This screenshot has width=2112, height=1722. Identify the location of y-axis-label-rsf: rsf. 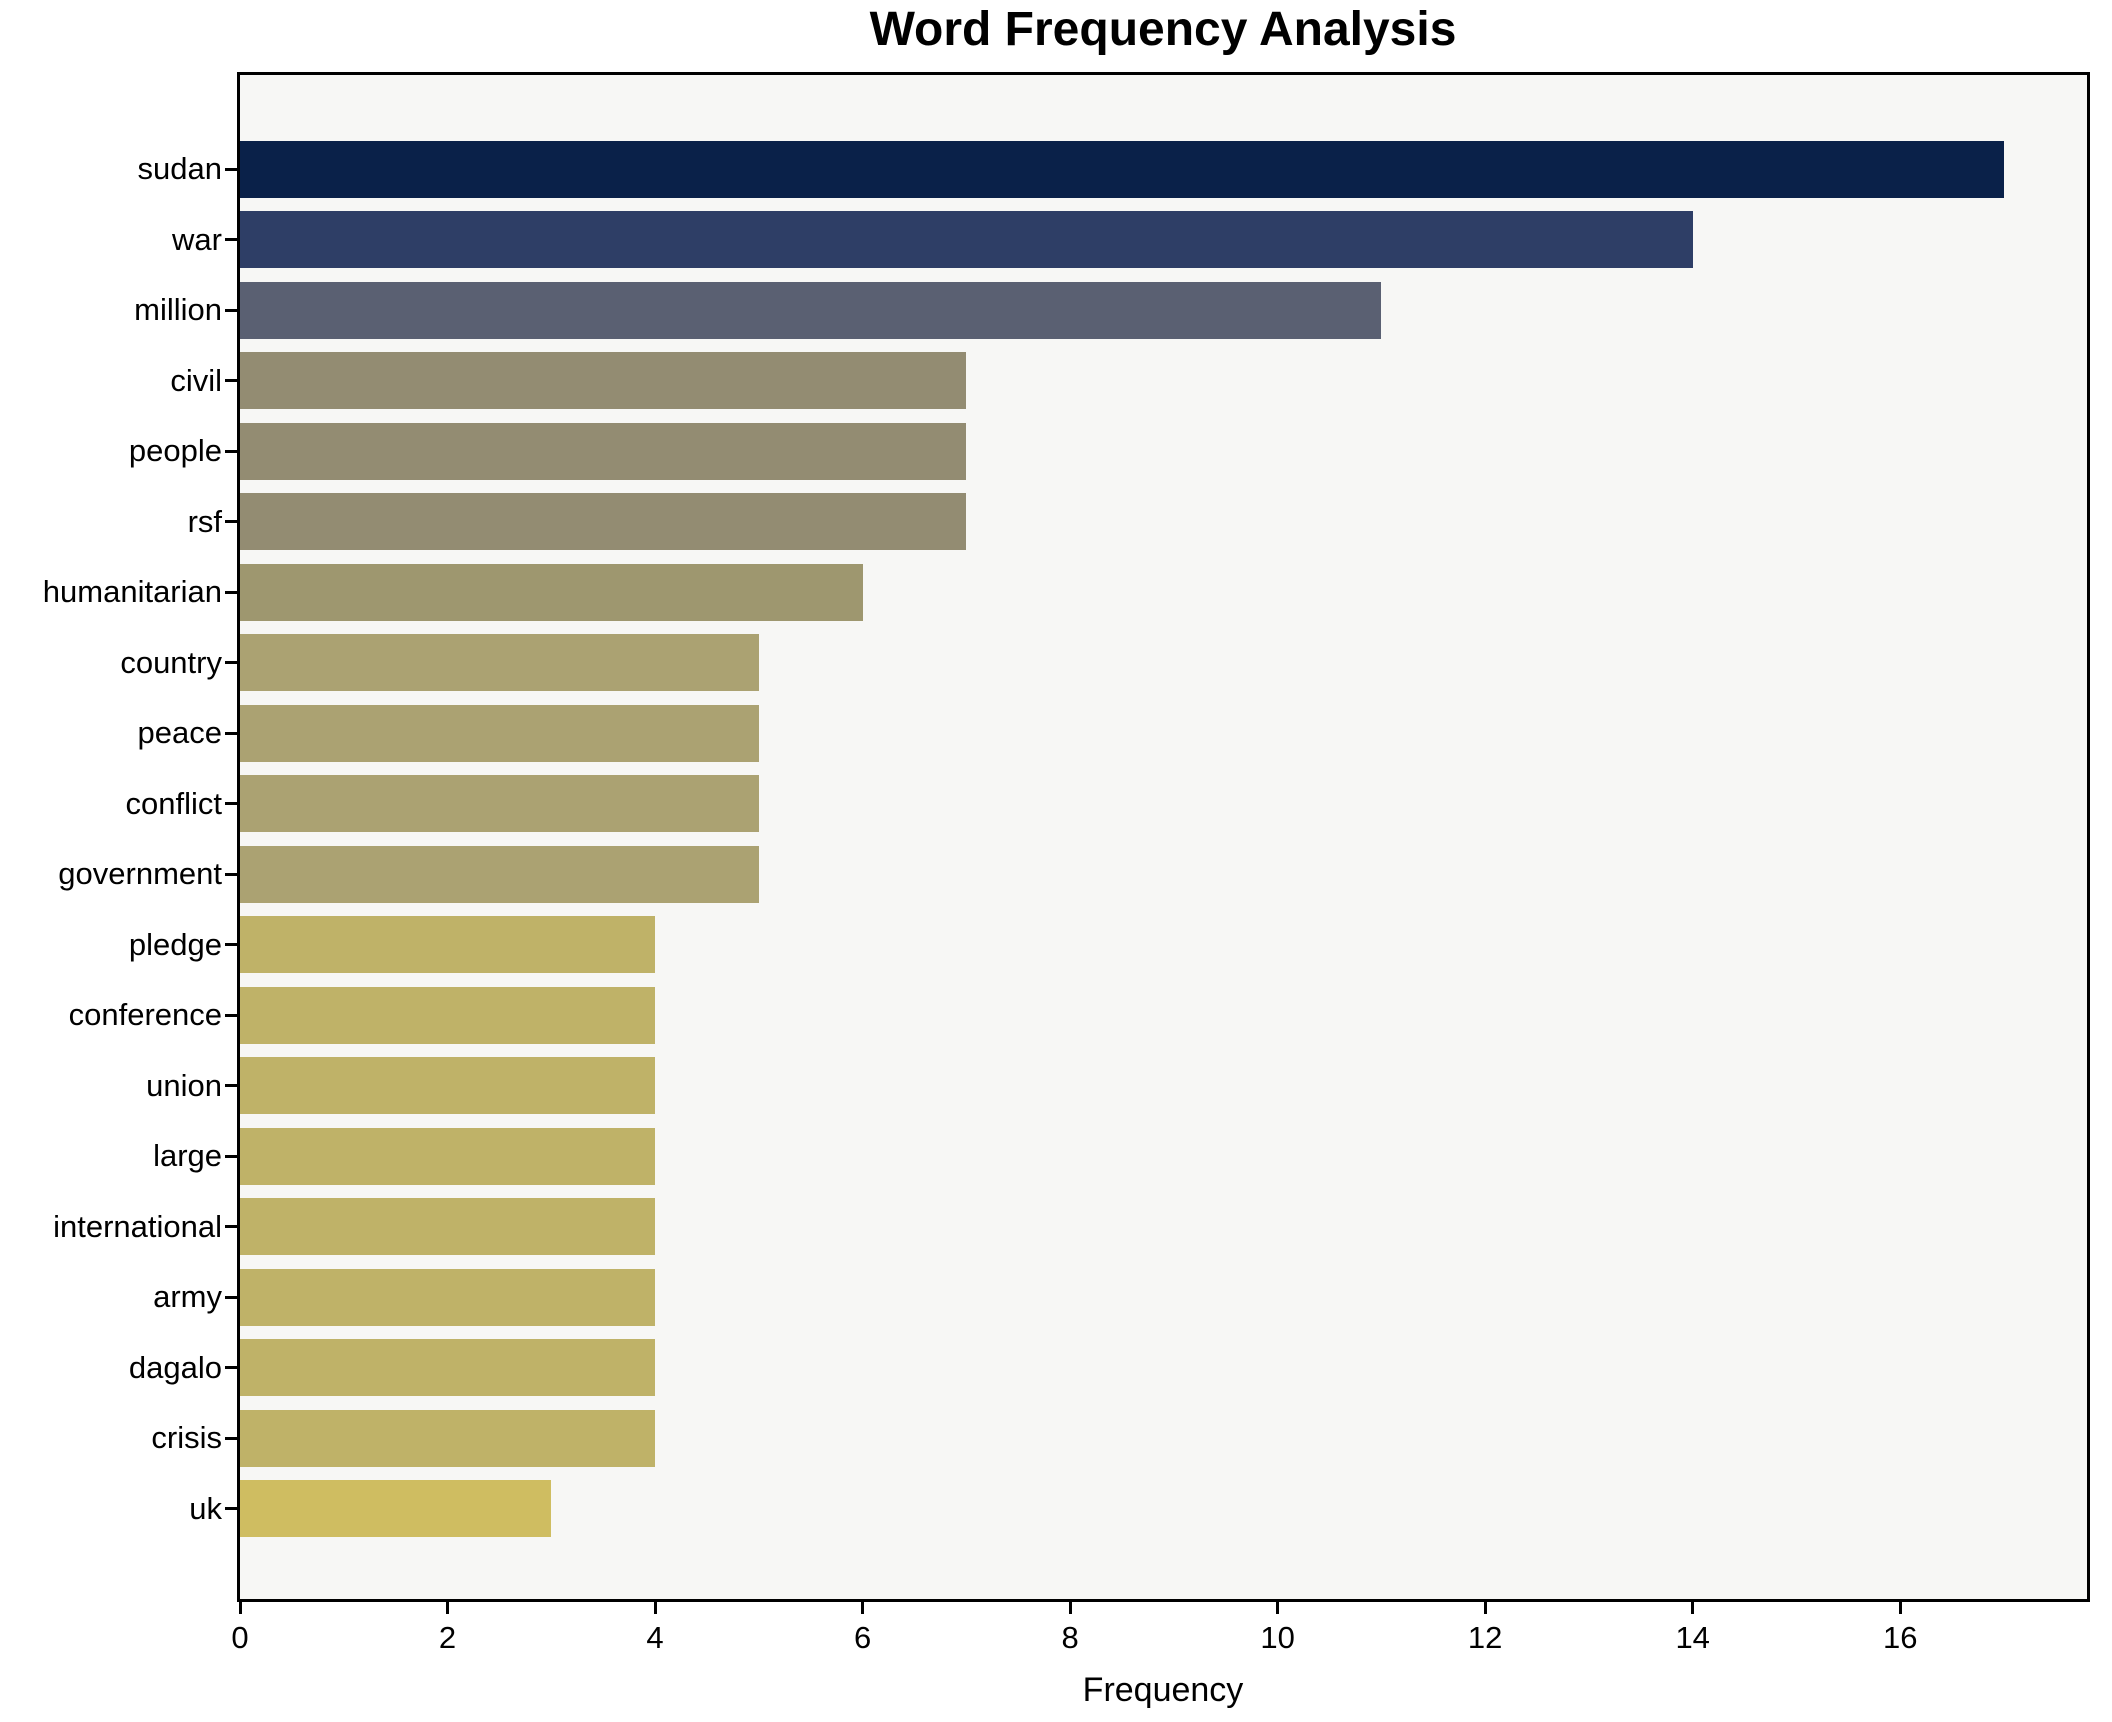
(204, 521).